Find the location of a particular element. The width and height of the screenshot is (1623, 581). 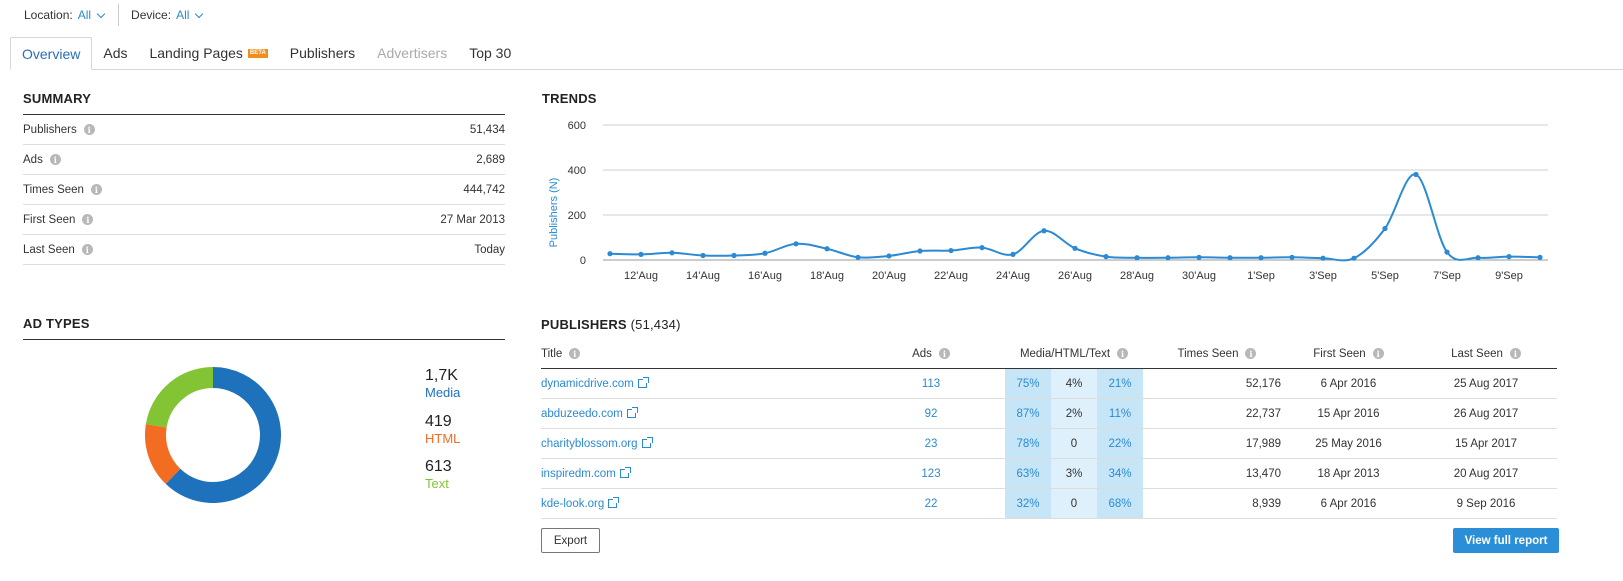

x-tick-label: 30'Aug is located at coordinates (1199, 276).